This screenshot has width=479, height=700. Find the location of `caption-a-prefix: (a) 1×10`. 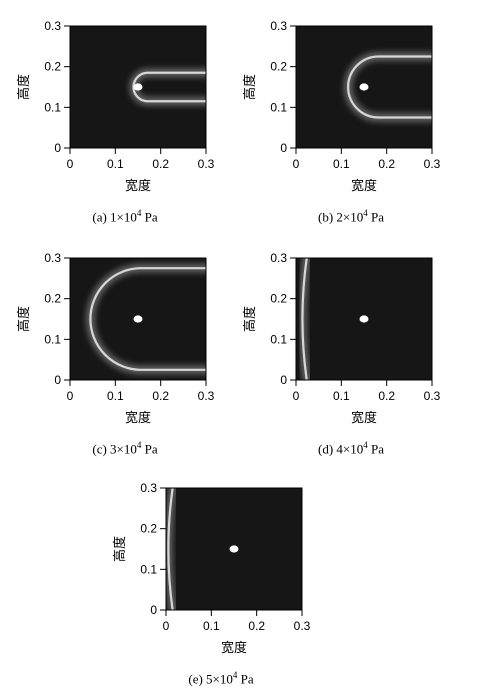

caption-a-prefix: (a) 1×10 is located at coordinates (114, 217).